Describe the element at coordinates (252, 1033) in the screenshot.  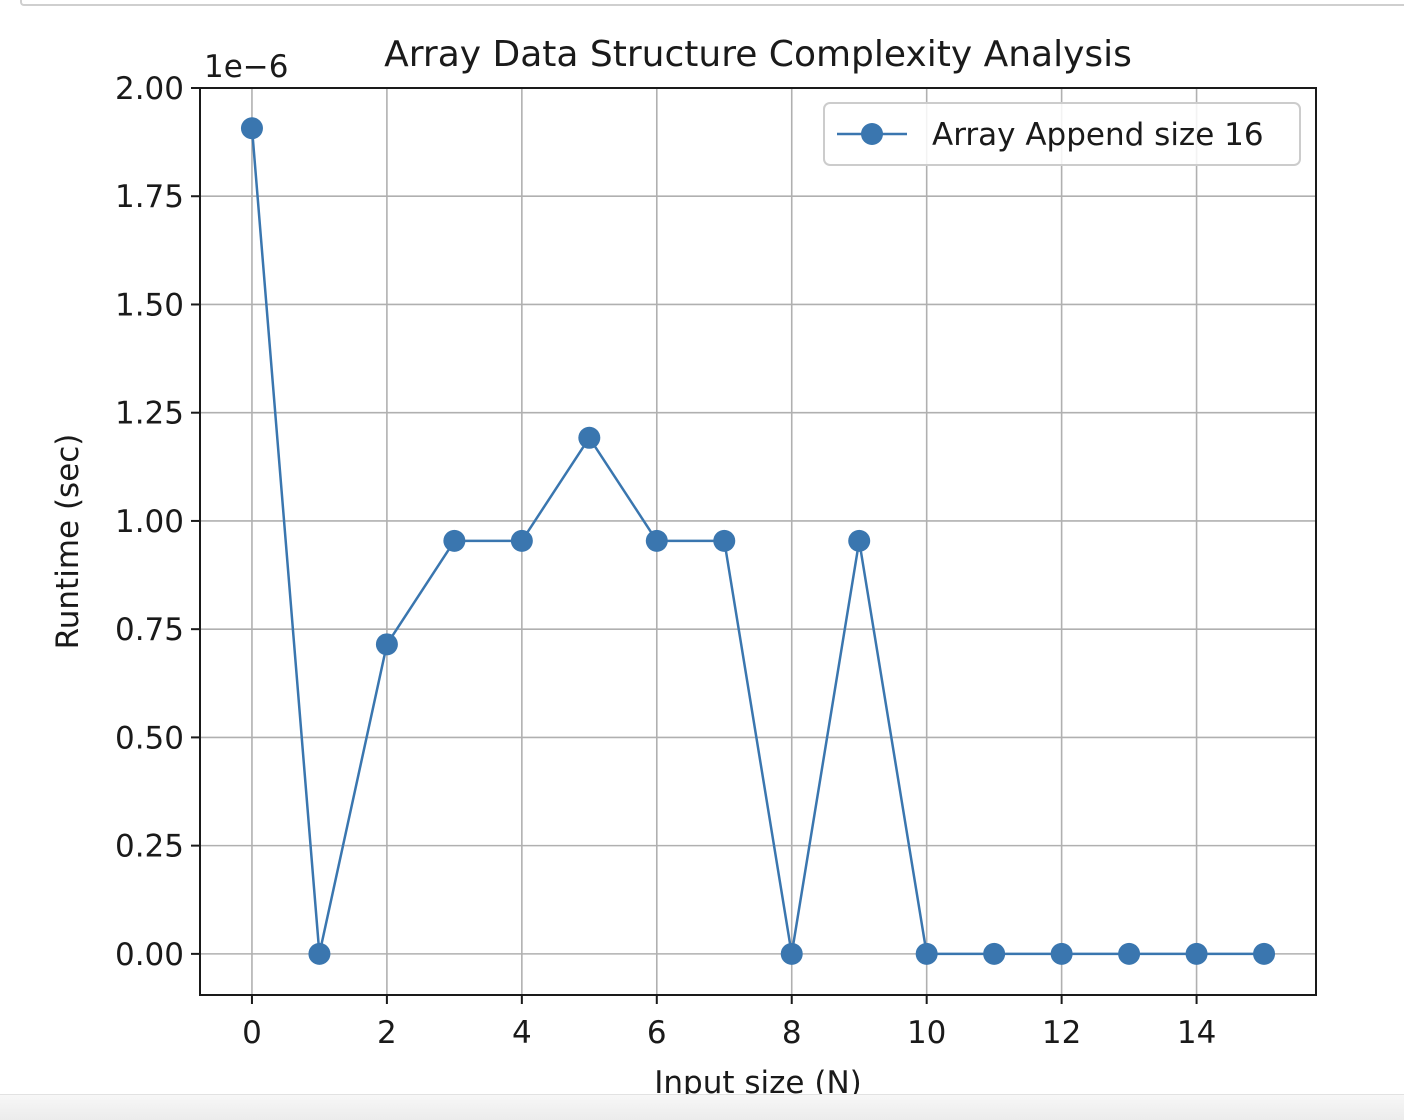
I see `x-tick-label: 0` at that location.